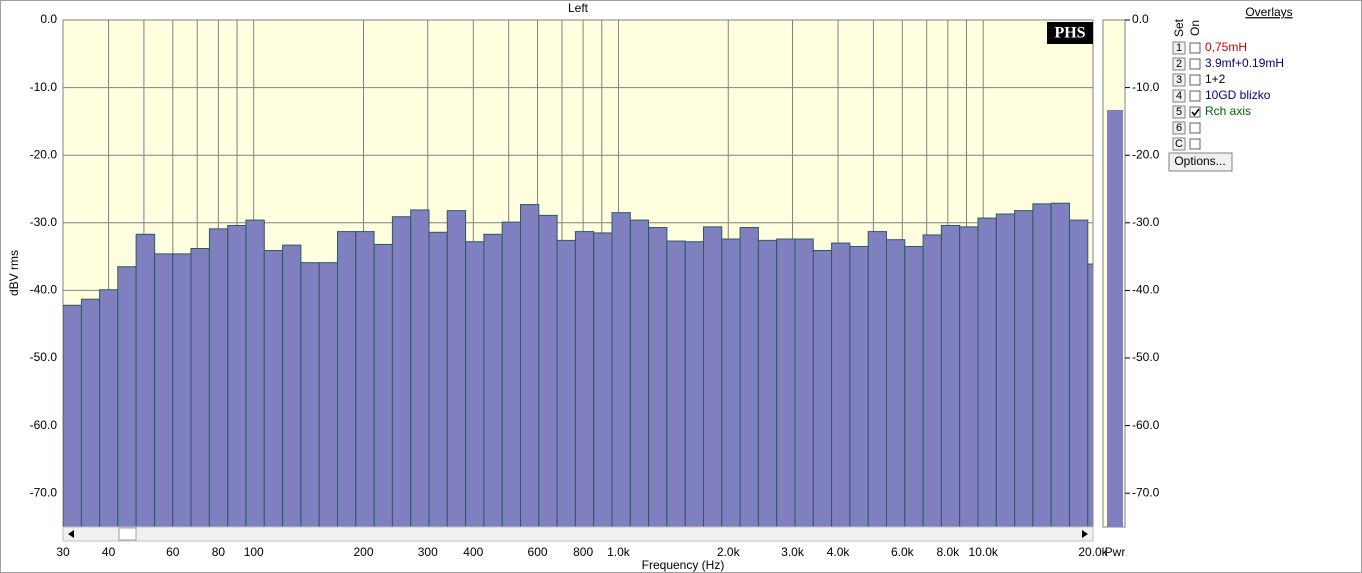 The height and width of the screenshot is (573, 1362). Describe the element at coordinates (44, 154) in the screenshot. I see `y-tick-label: -20.0` at that location.